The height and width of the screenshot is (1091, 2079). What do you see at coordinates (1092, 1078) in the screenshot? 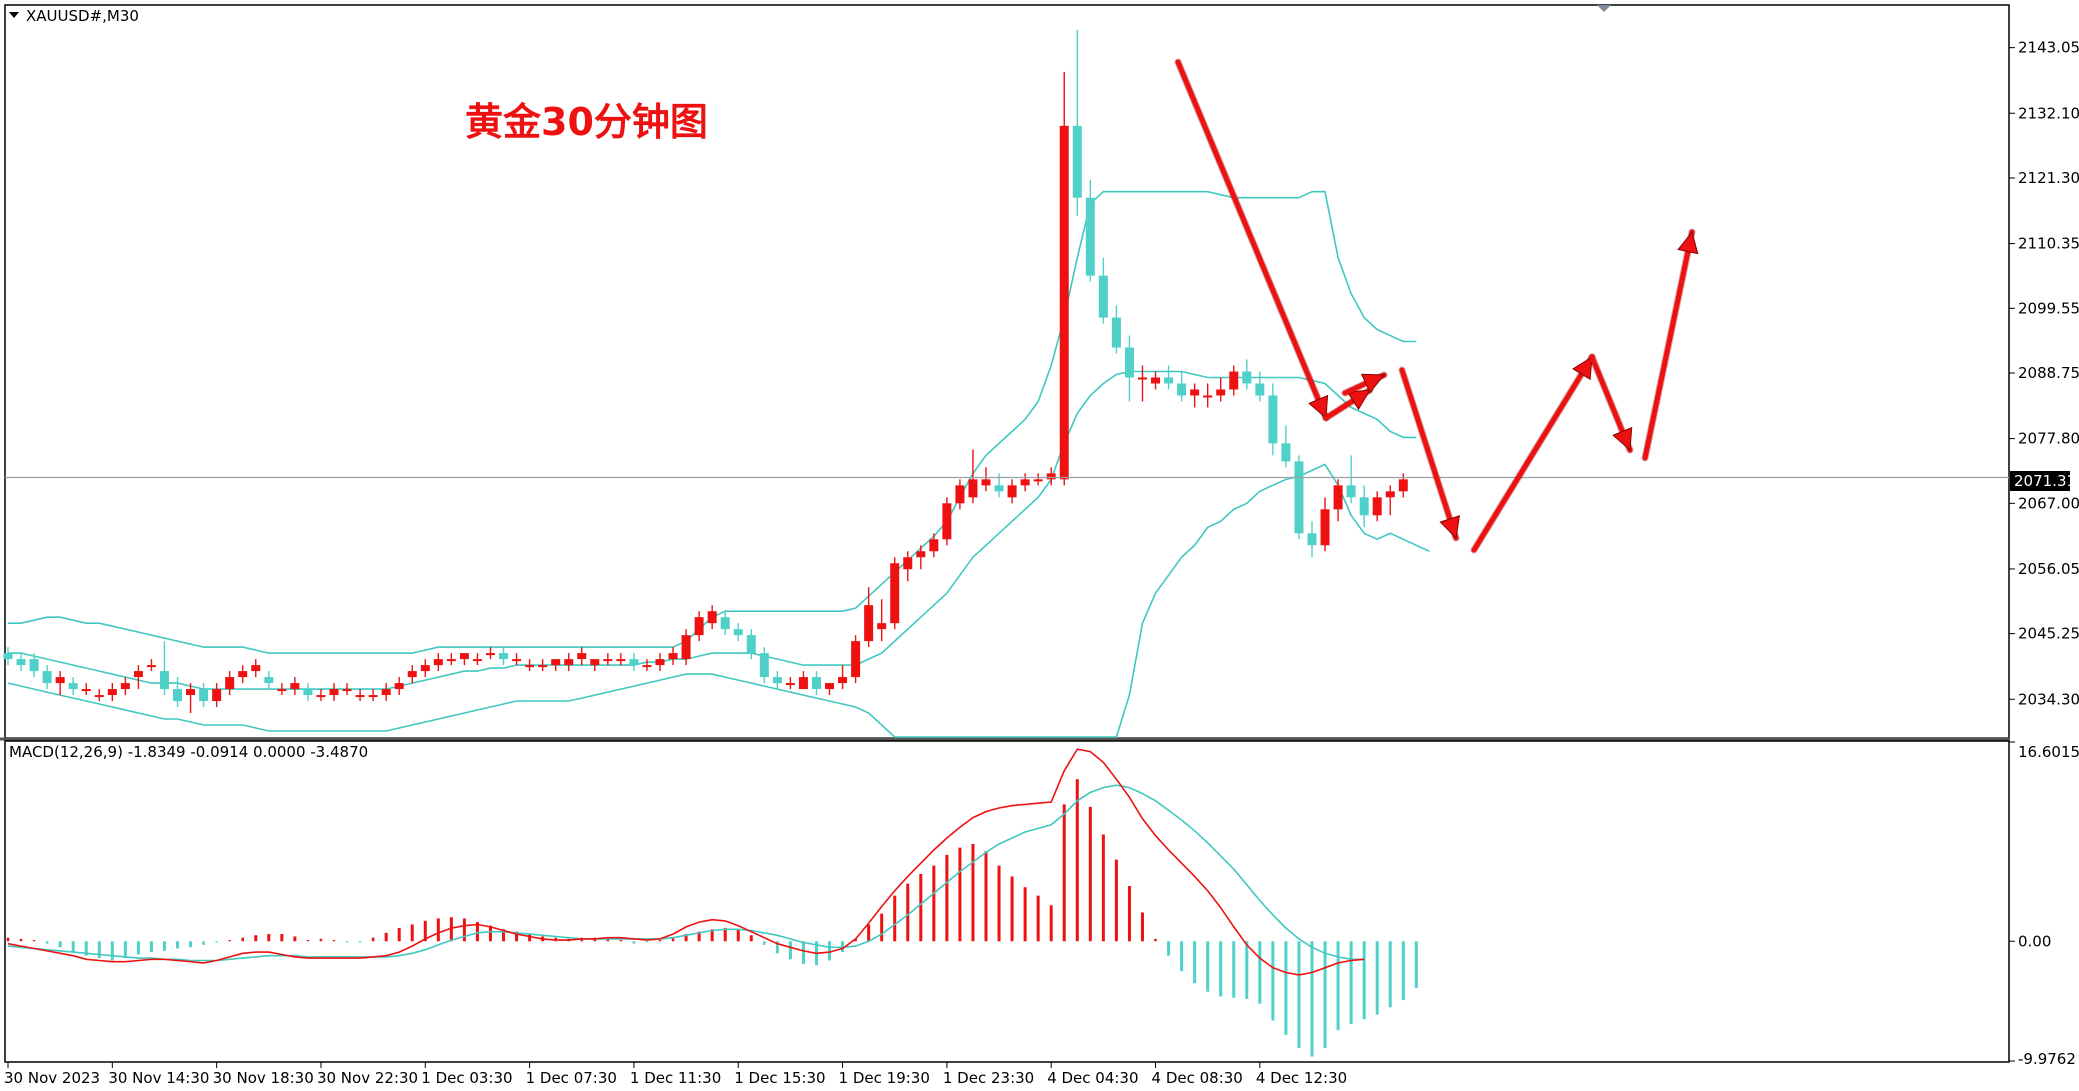
I see `time-tick-label: 4 Dec 04:30` at bounding box center [1092, 1078].